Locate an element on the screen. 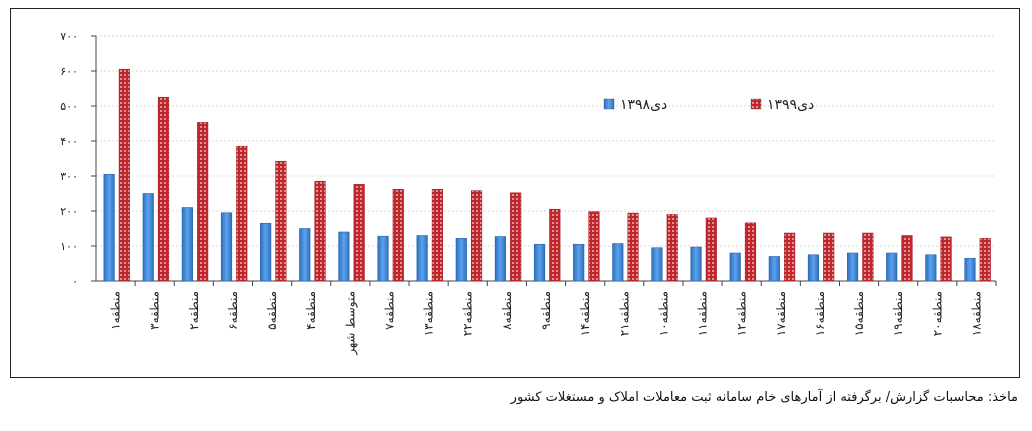 This screenshot has width=1032, height=431. category-label: منطقه۳ is located at coordinates (155, 310).